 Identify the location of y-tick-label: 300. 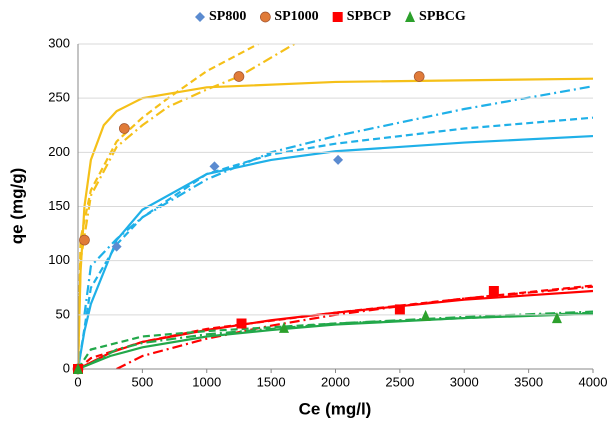
(59, 42).